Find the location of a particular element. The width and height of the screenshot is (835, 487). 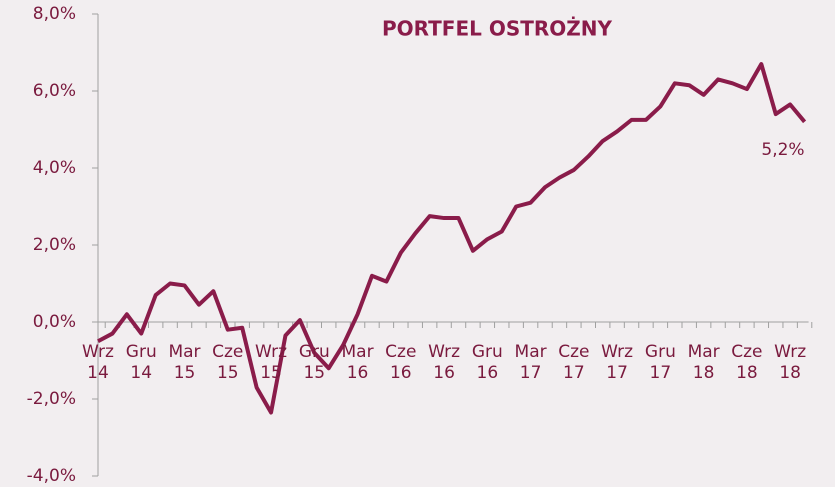

x-tick-label: Wrz 15 is located at coordinates (271, 362).